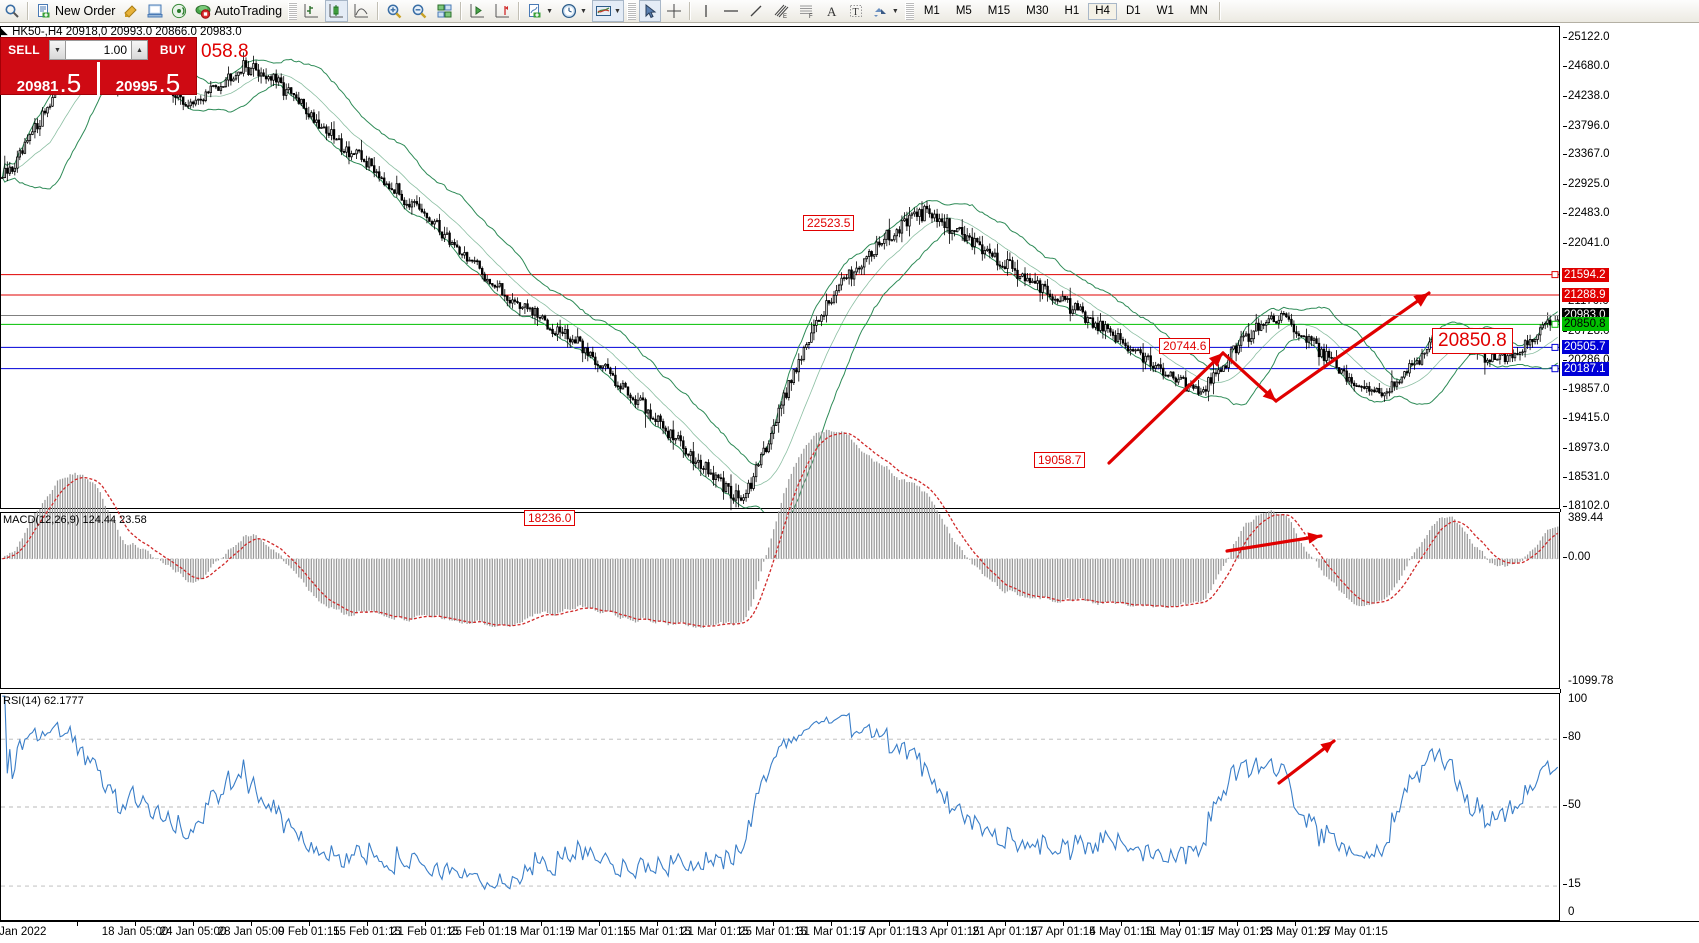 The image size is (1699, 943). What do you see at coordinates (1586, 506) in the screenshot?
I see `price-tick: 18102.0` at bounding box center [1586, 506].